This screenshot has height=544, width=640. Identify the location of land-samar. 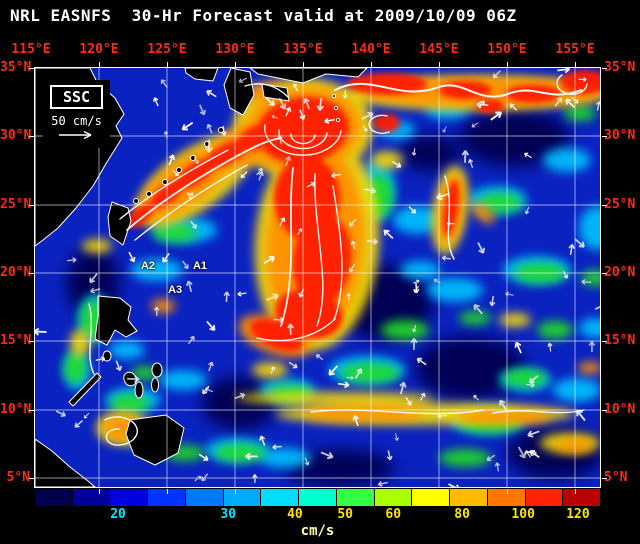
(157, 370).